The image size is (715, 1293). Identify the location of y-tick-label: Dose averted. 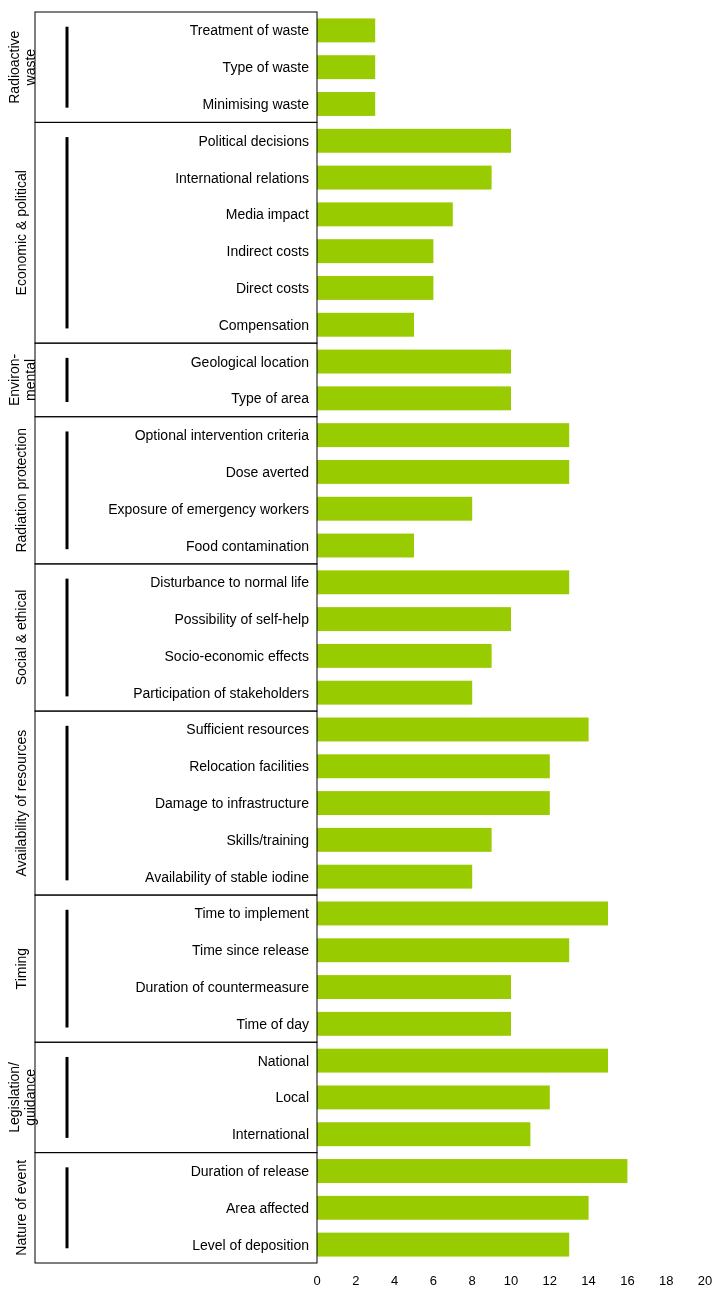
(267, 471).